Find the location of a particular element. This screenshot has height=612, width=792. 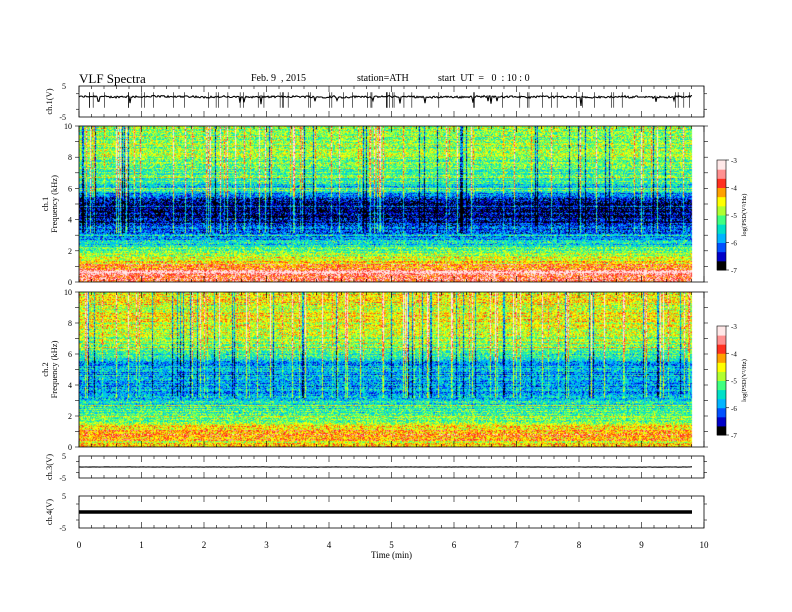

y-axis-label: ch.1(V) is located at coordinates (49, 101).